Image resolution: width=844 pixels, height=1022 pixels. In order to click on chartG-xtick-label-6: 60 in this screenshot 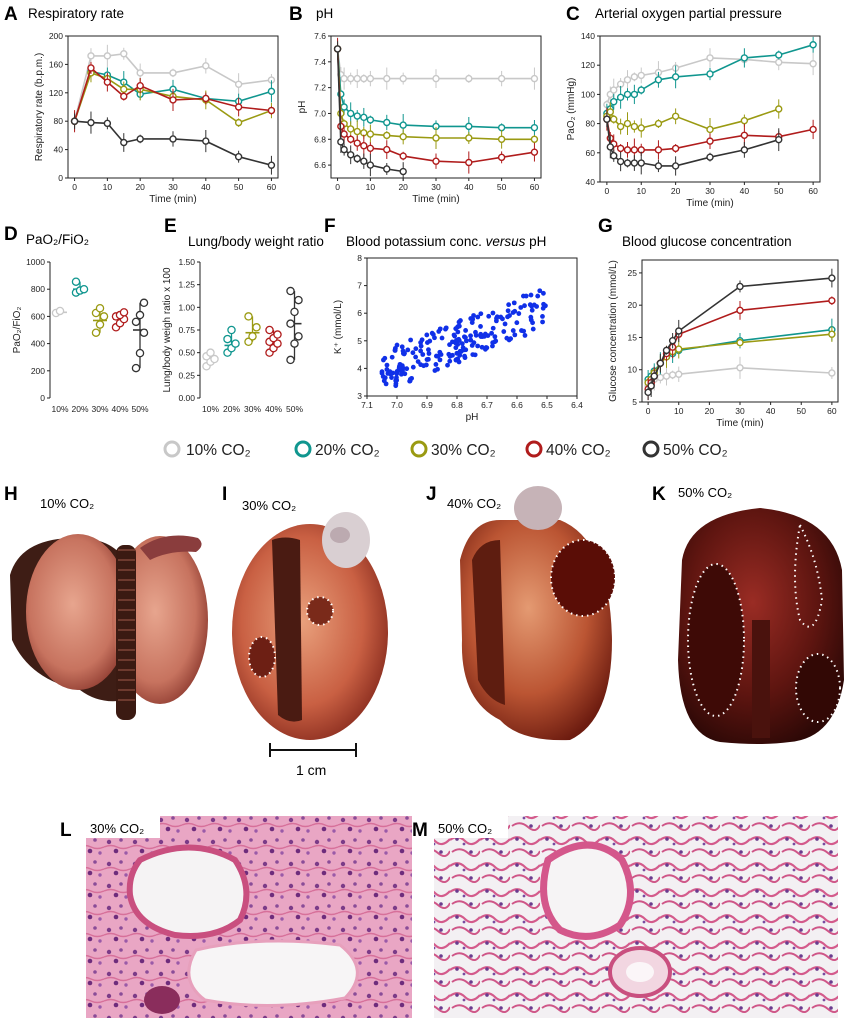, I will do `click(832, 411)`.